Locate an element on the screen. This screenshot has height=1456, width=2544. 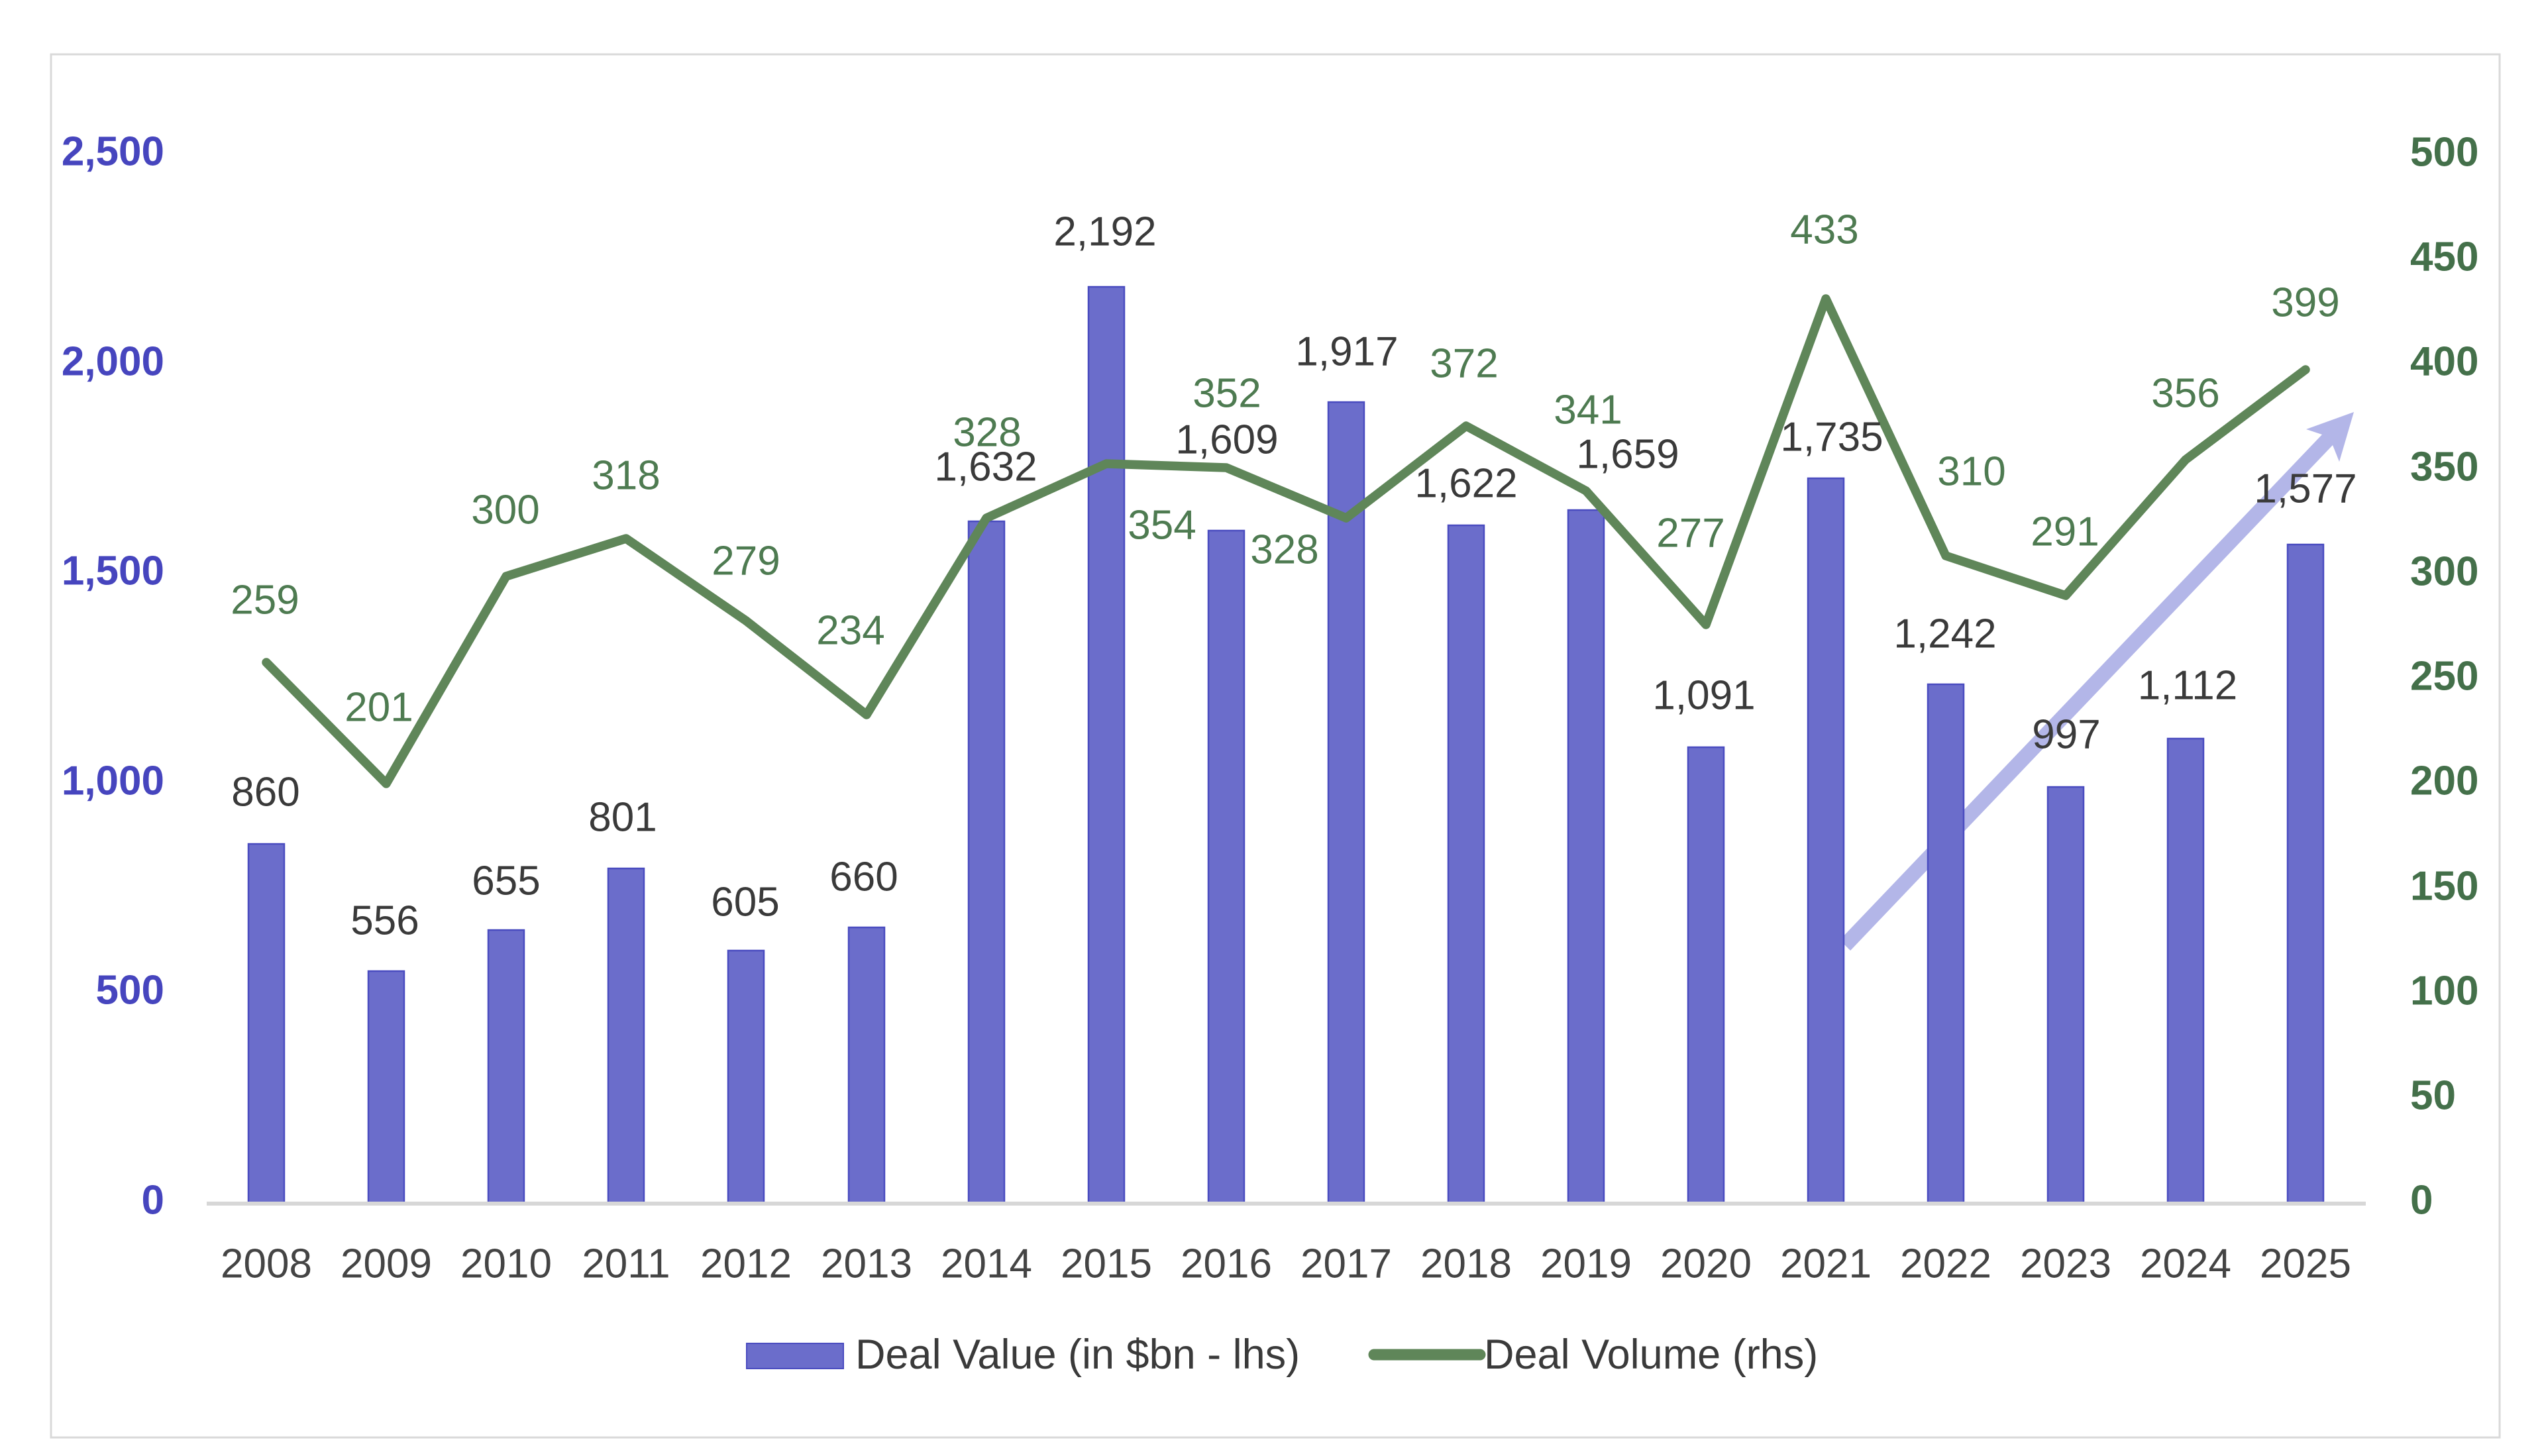
svg-text: 2022 is located at coordinates (1945, 1264).